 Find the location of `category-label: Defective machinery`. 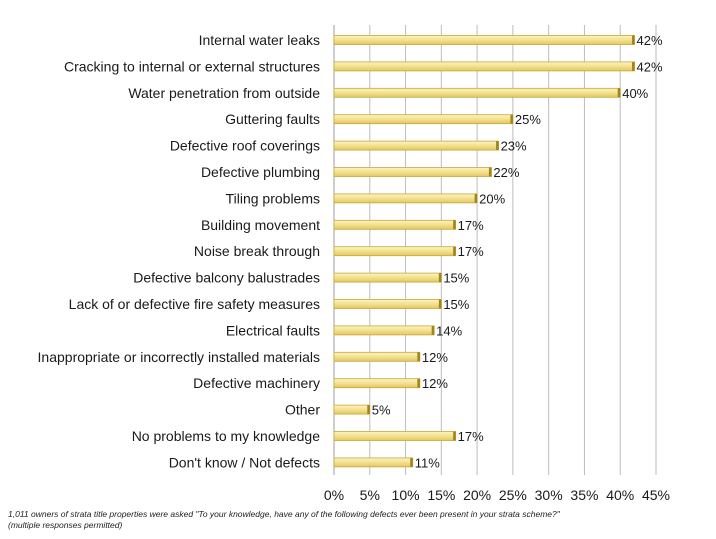

category-label: Defective machinery is located at coordinates (256, 383).